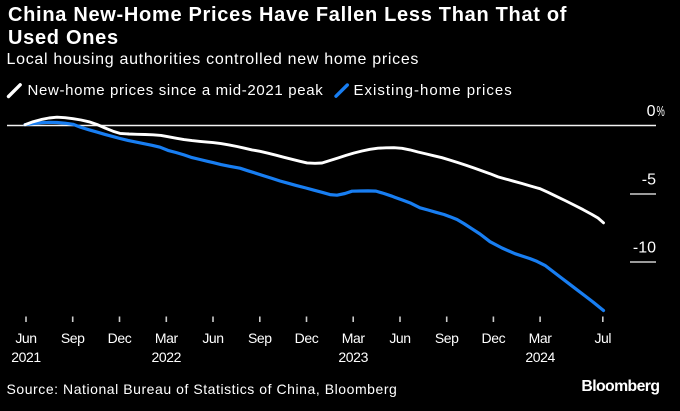 The image size is (680, 411). I want to click on svg-text: 0, so click(651, 111).